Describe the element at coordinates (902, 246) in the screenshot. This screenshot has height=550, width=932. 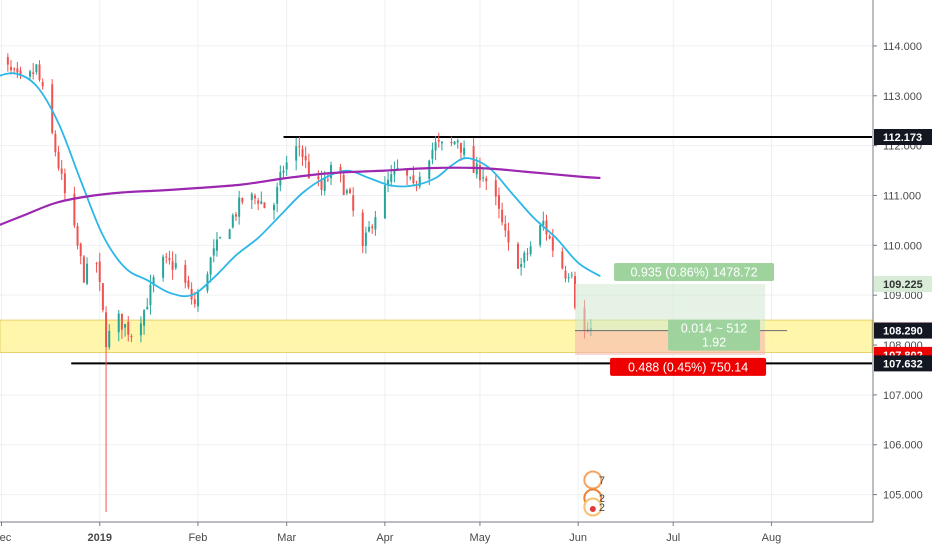
I see `price-tick-label: 110.000` at that location.